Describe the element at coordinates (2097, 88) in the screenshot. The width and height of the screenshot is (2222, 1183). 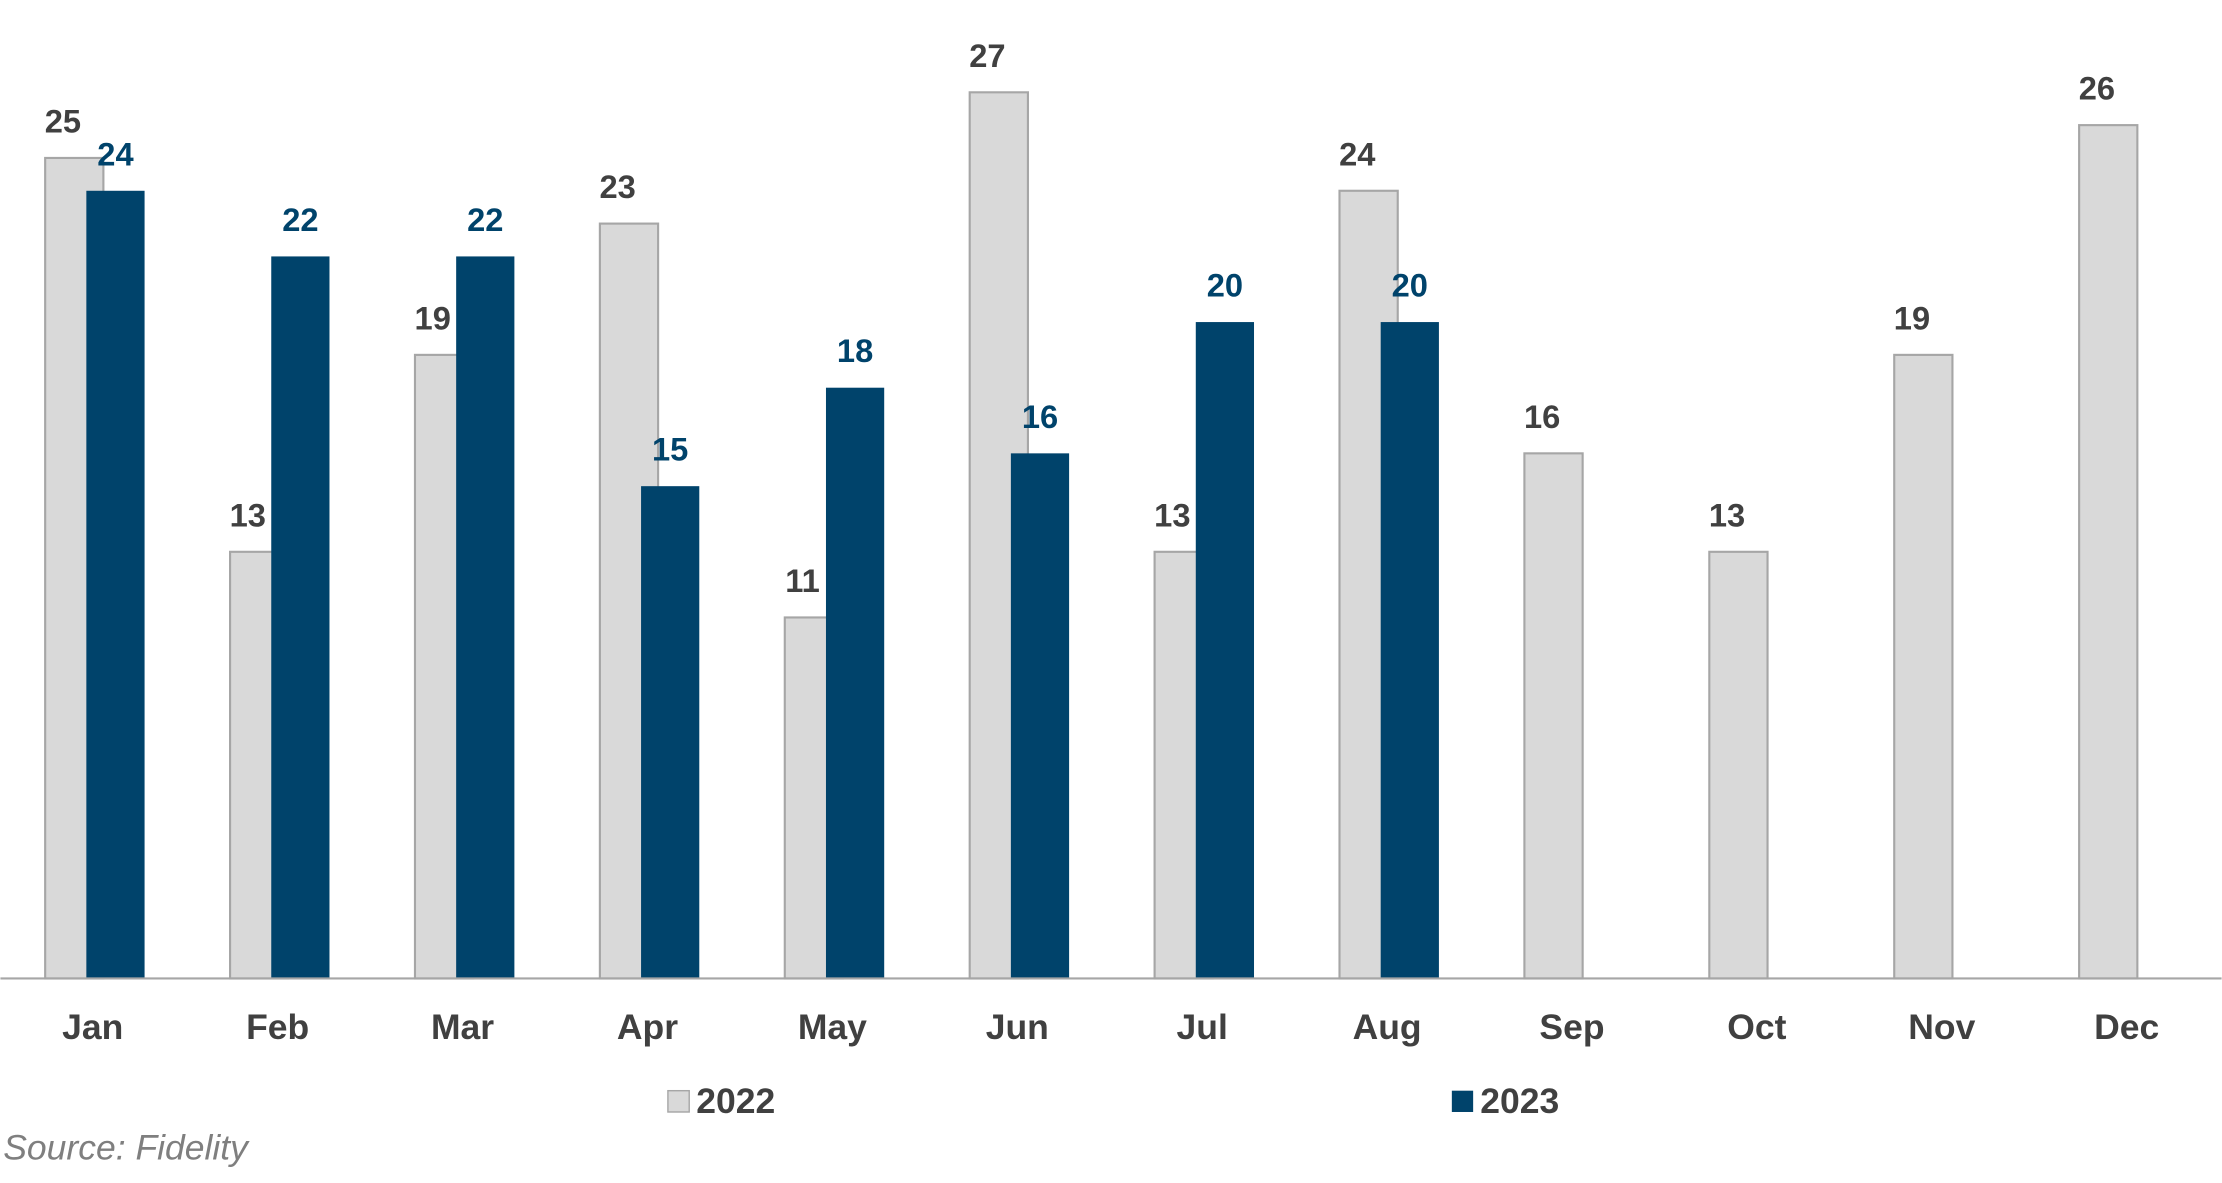
I see `value-label: 26` at that location.